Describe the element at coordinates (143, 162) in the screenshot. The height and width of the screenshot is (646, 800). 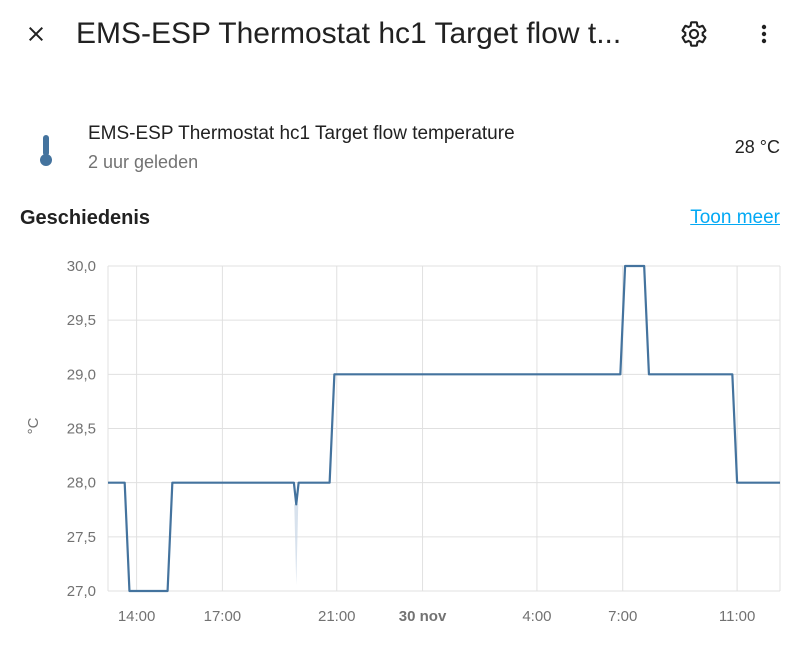
I see `entity-last-changed: 2 uur geleden` at that location.